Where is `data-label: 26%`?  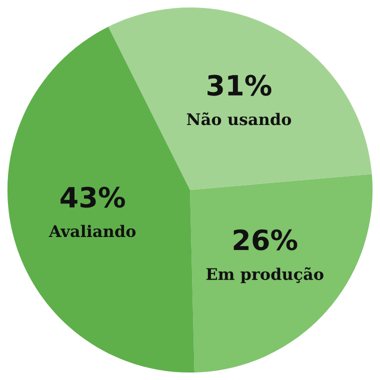 data-label: 26% is located at coordinates (266, 239).